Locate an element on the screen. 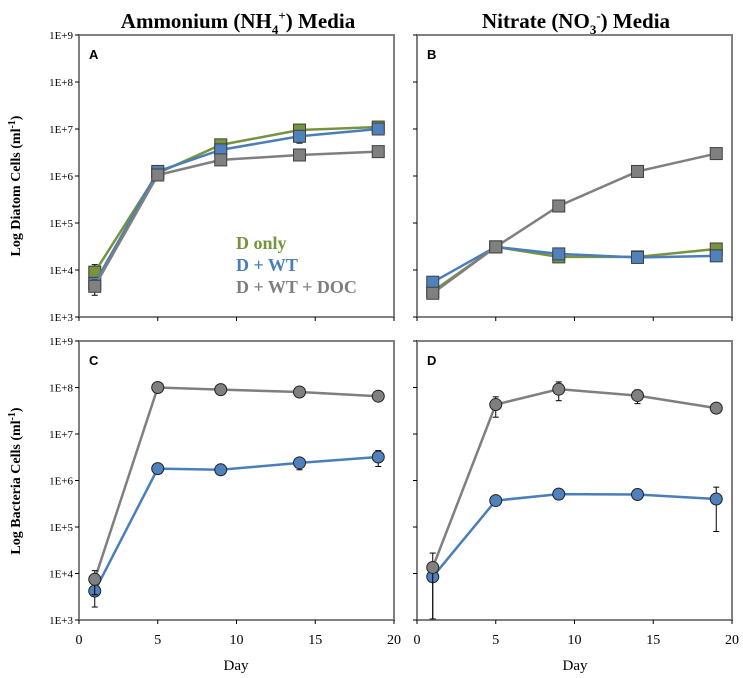  legend-d-wt: D + WT is located at coordinates (267, 265).